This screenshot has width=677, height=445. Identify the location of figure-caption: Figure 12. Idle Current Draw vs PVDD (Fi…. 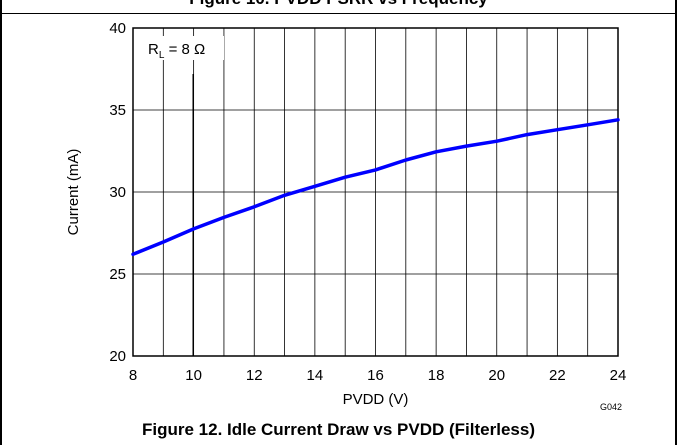
(338, 429).